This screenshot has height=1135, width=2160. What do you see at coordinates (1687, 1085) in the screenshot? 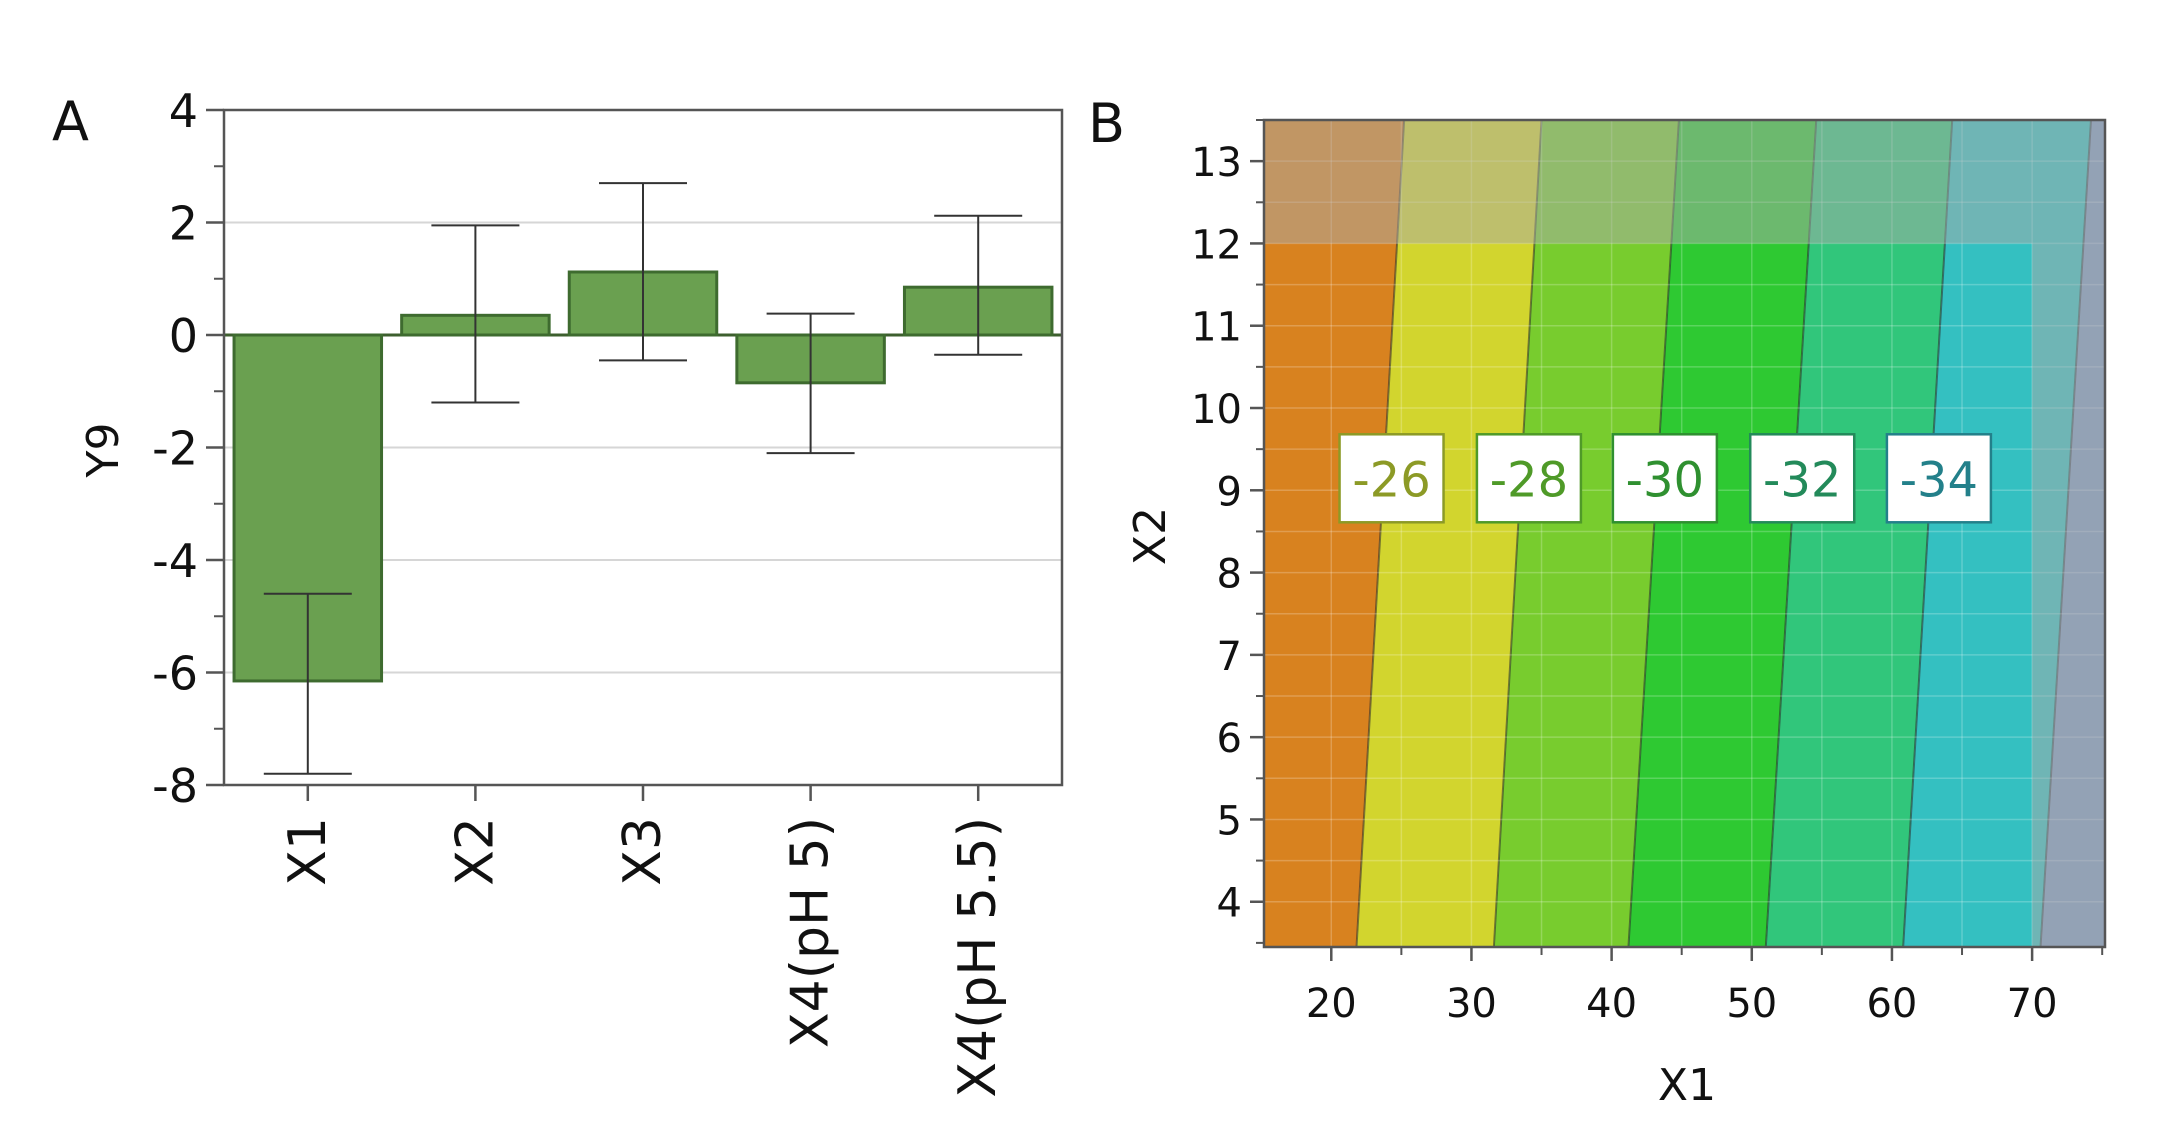
I see `panel-b-x-axis-label: X1` at bounding box center [1687, 1085].